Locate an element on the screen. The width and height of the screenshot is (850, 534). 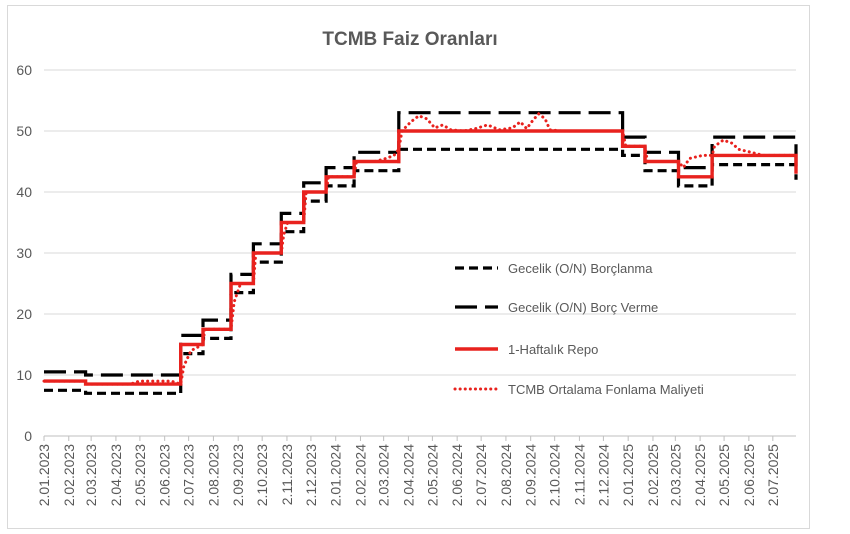
chart-title: TCMB Faiz Oranları is located at coordinates (409, 39).